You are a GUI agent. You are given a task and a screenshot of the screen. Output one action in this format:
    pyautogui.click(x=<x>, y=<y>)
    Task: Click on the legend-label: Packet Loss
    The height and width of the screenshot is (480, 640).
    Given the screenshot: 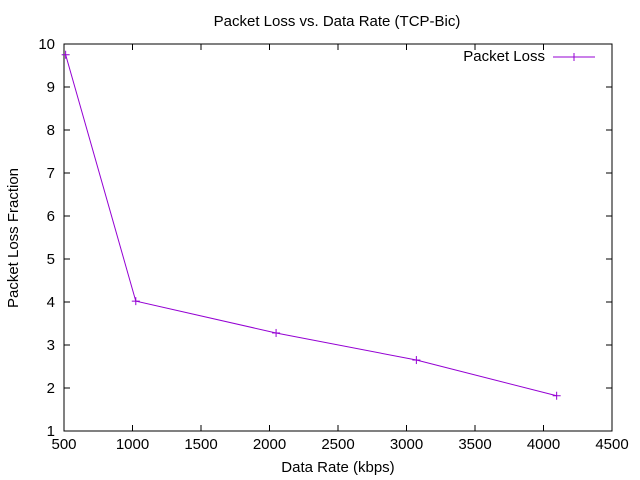 What is the action you would take?
    pyautogui.click(x=504, y=56)
    